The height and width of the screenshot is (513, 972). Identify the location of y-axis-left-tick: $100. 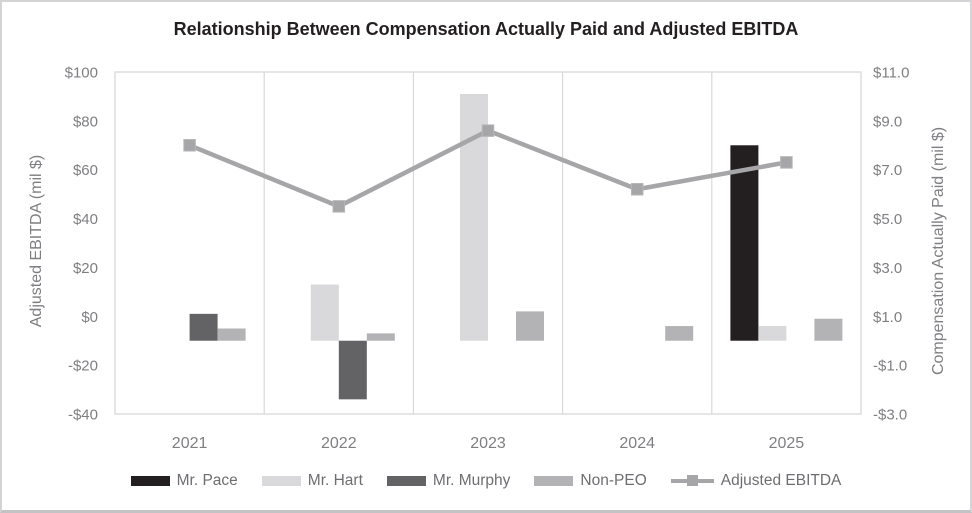
(81, 73).